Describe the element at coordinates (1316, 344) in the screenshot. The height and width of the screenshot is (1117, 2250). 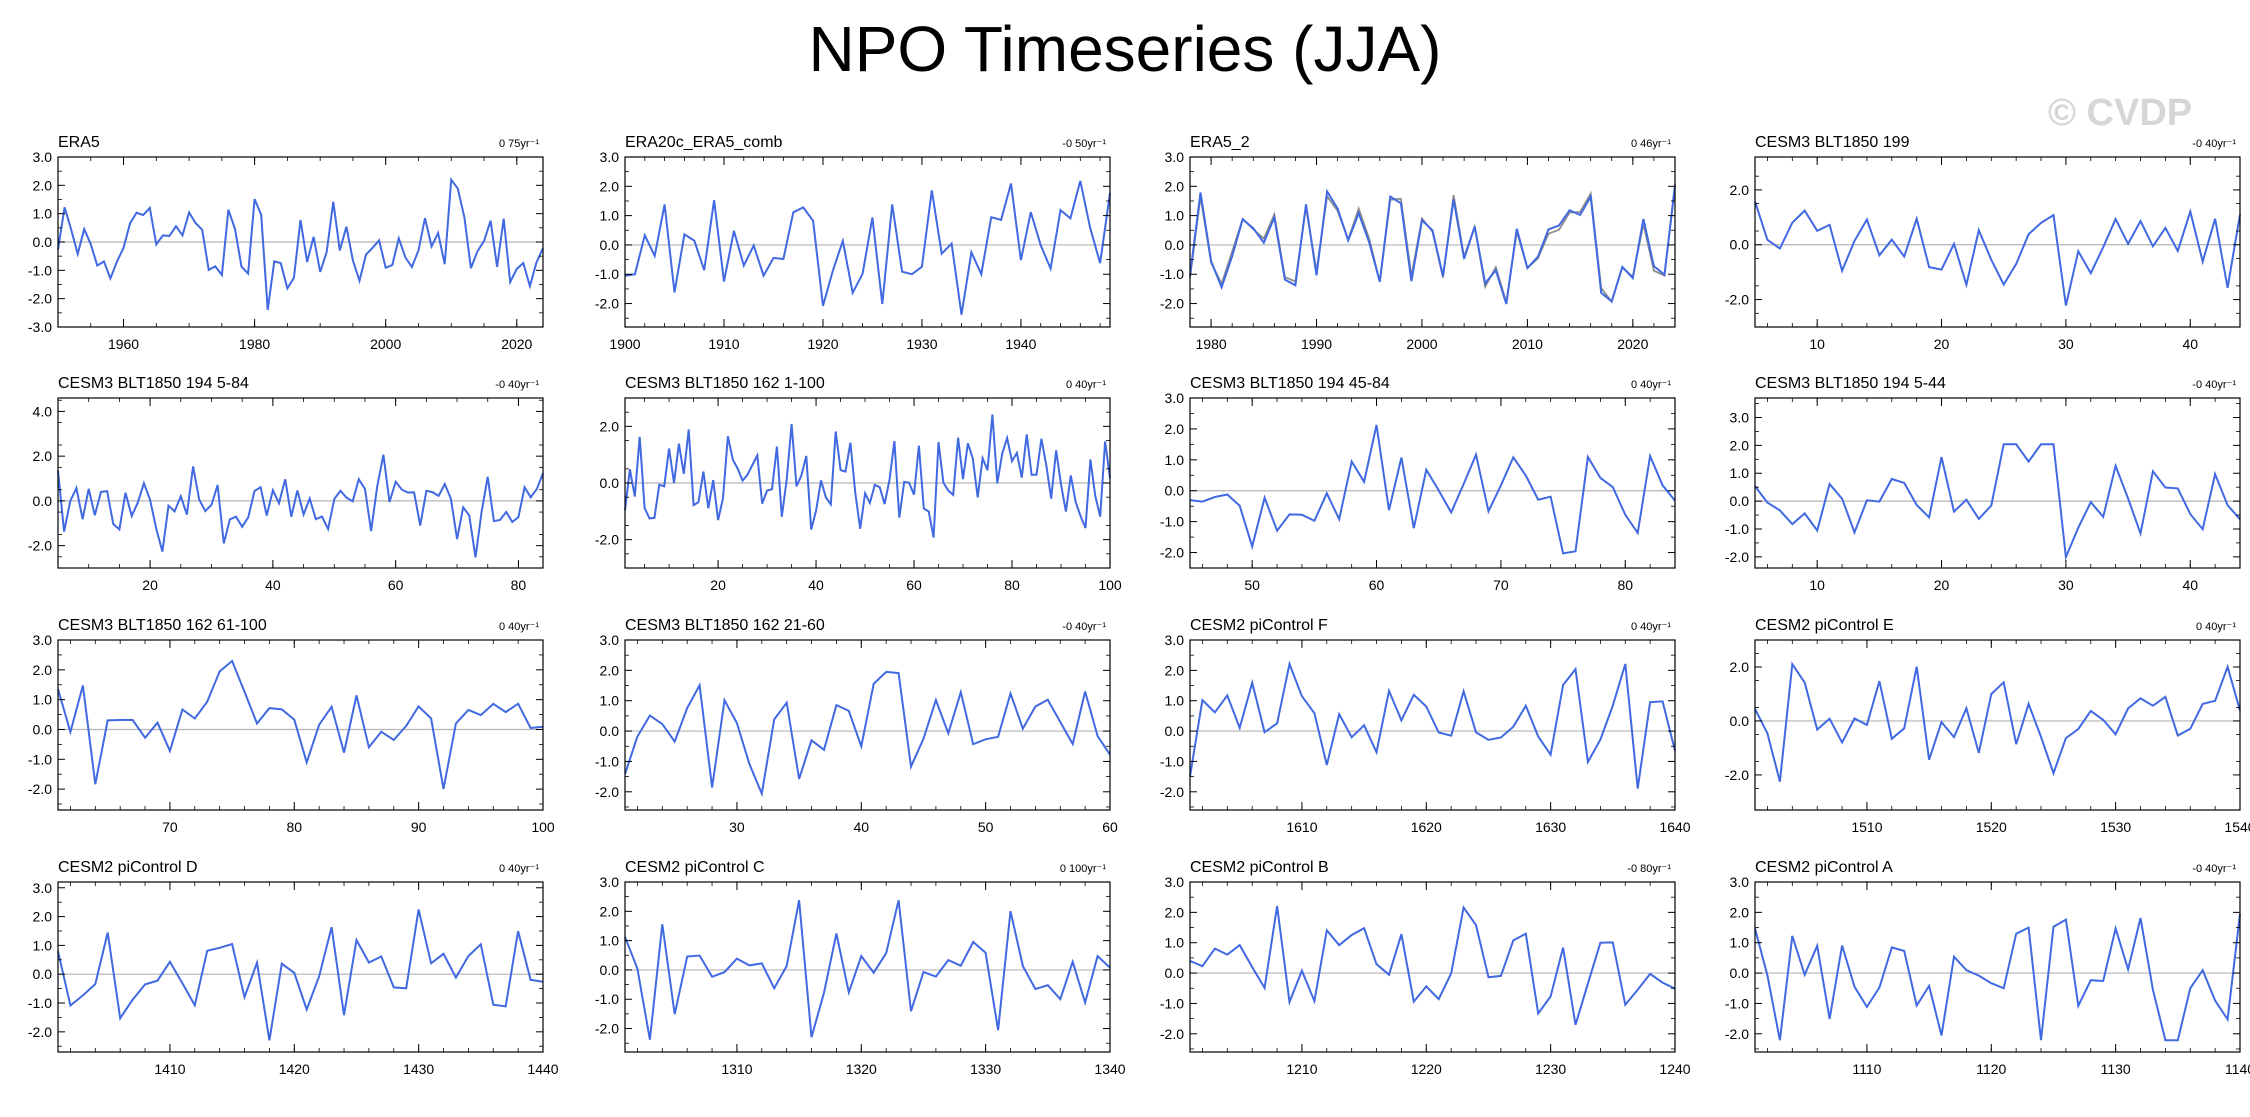
I see `x-tick-label: 1990` at that location.